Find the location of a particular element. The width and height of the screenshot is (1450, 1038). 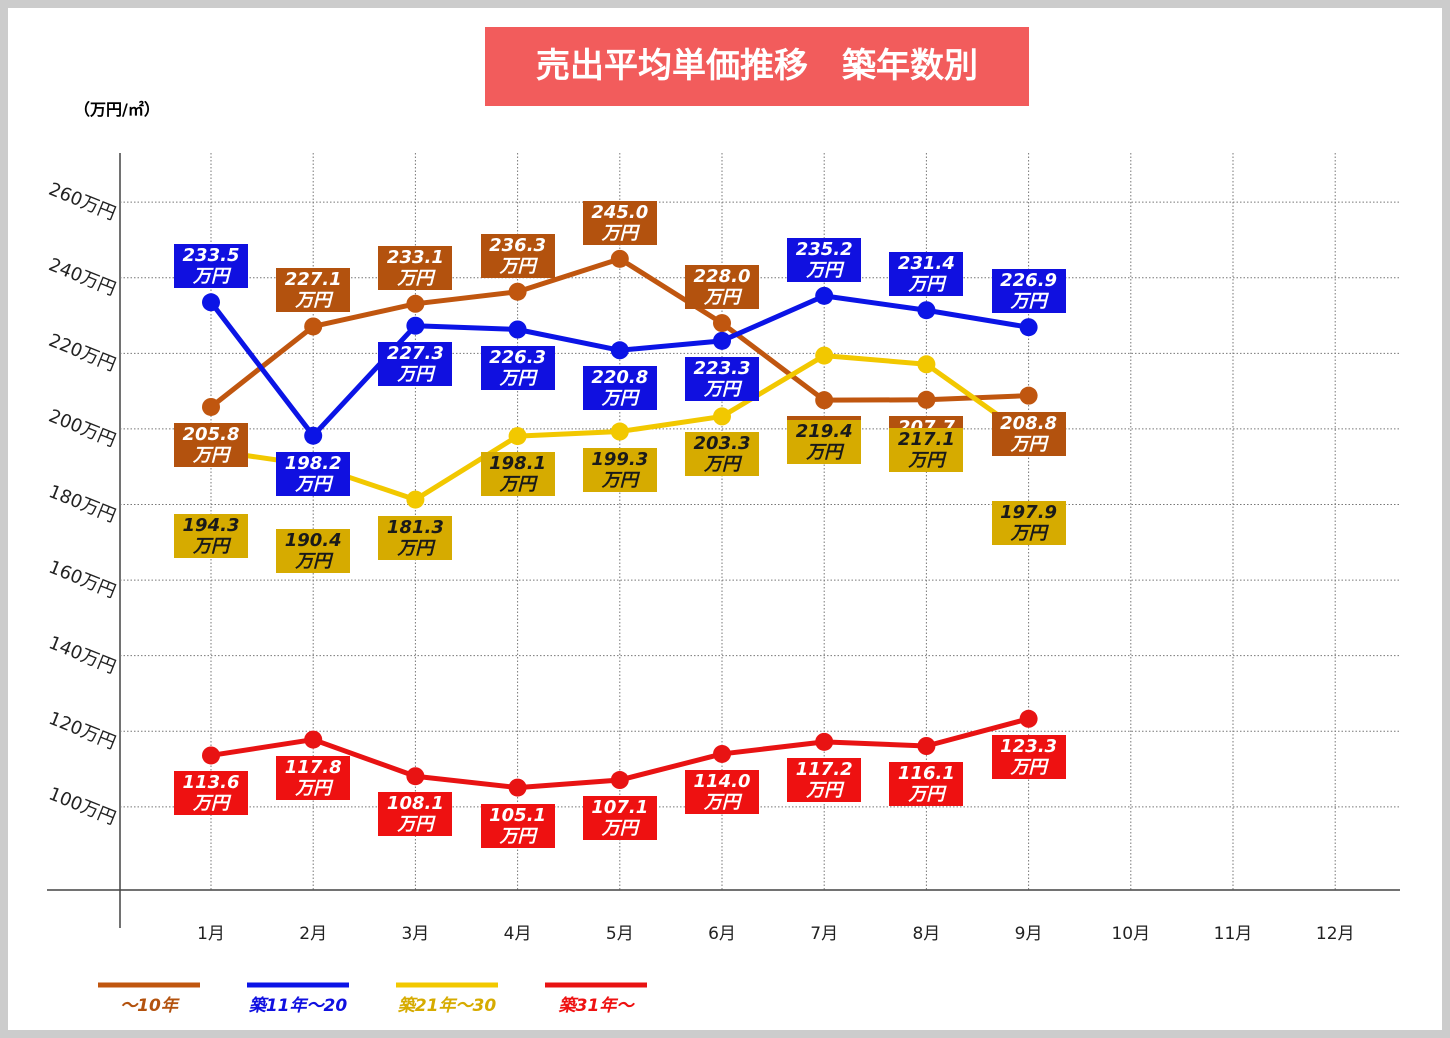

x-tick-label: 6月 is located at coordinates (722, 934).